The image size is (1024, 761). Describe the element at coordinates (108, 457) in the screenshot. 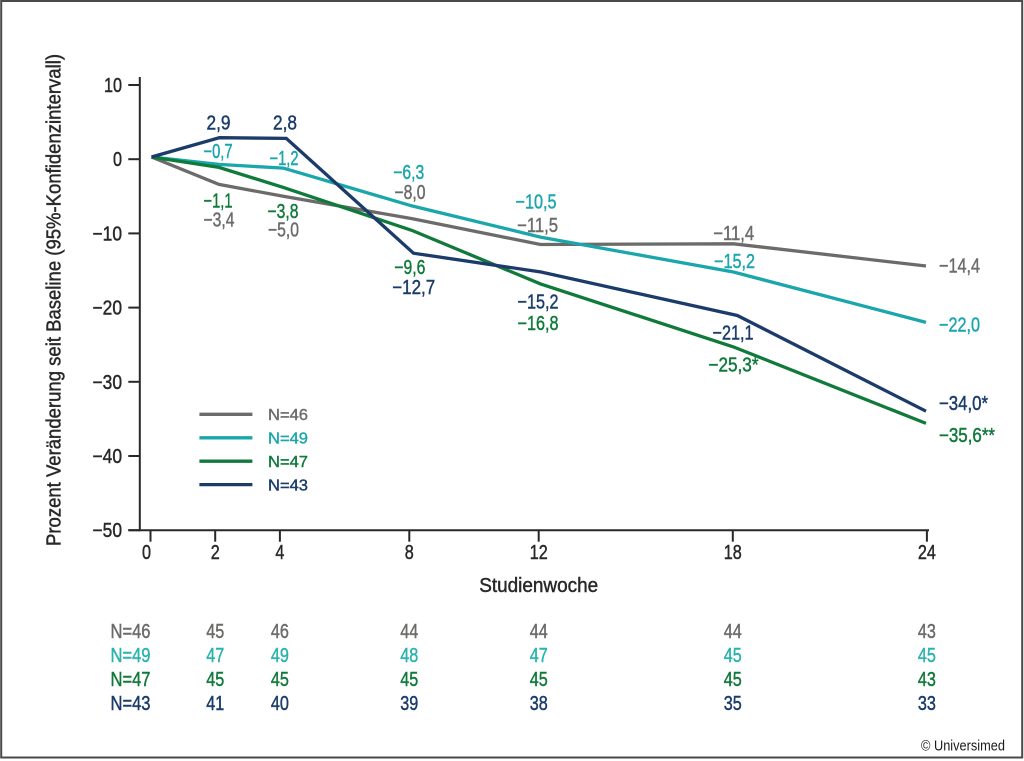

I see `svg-text: −40` at that location.